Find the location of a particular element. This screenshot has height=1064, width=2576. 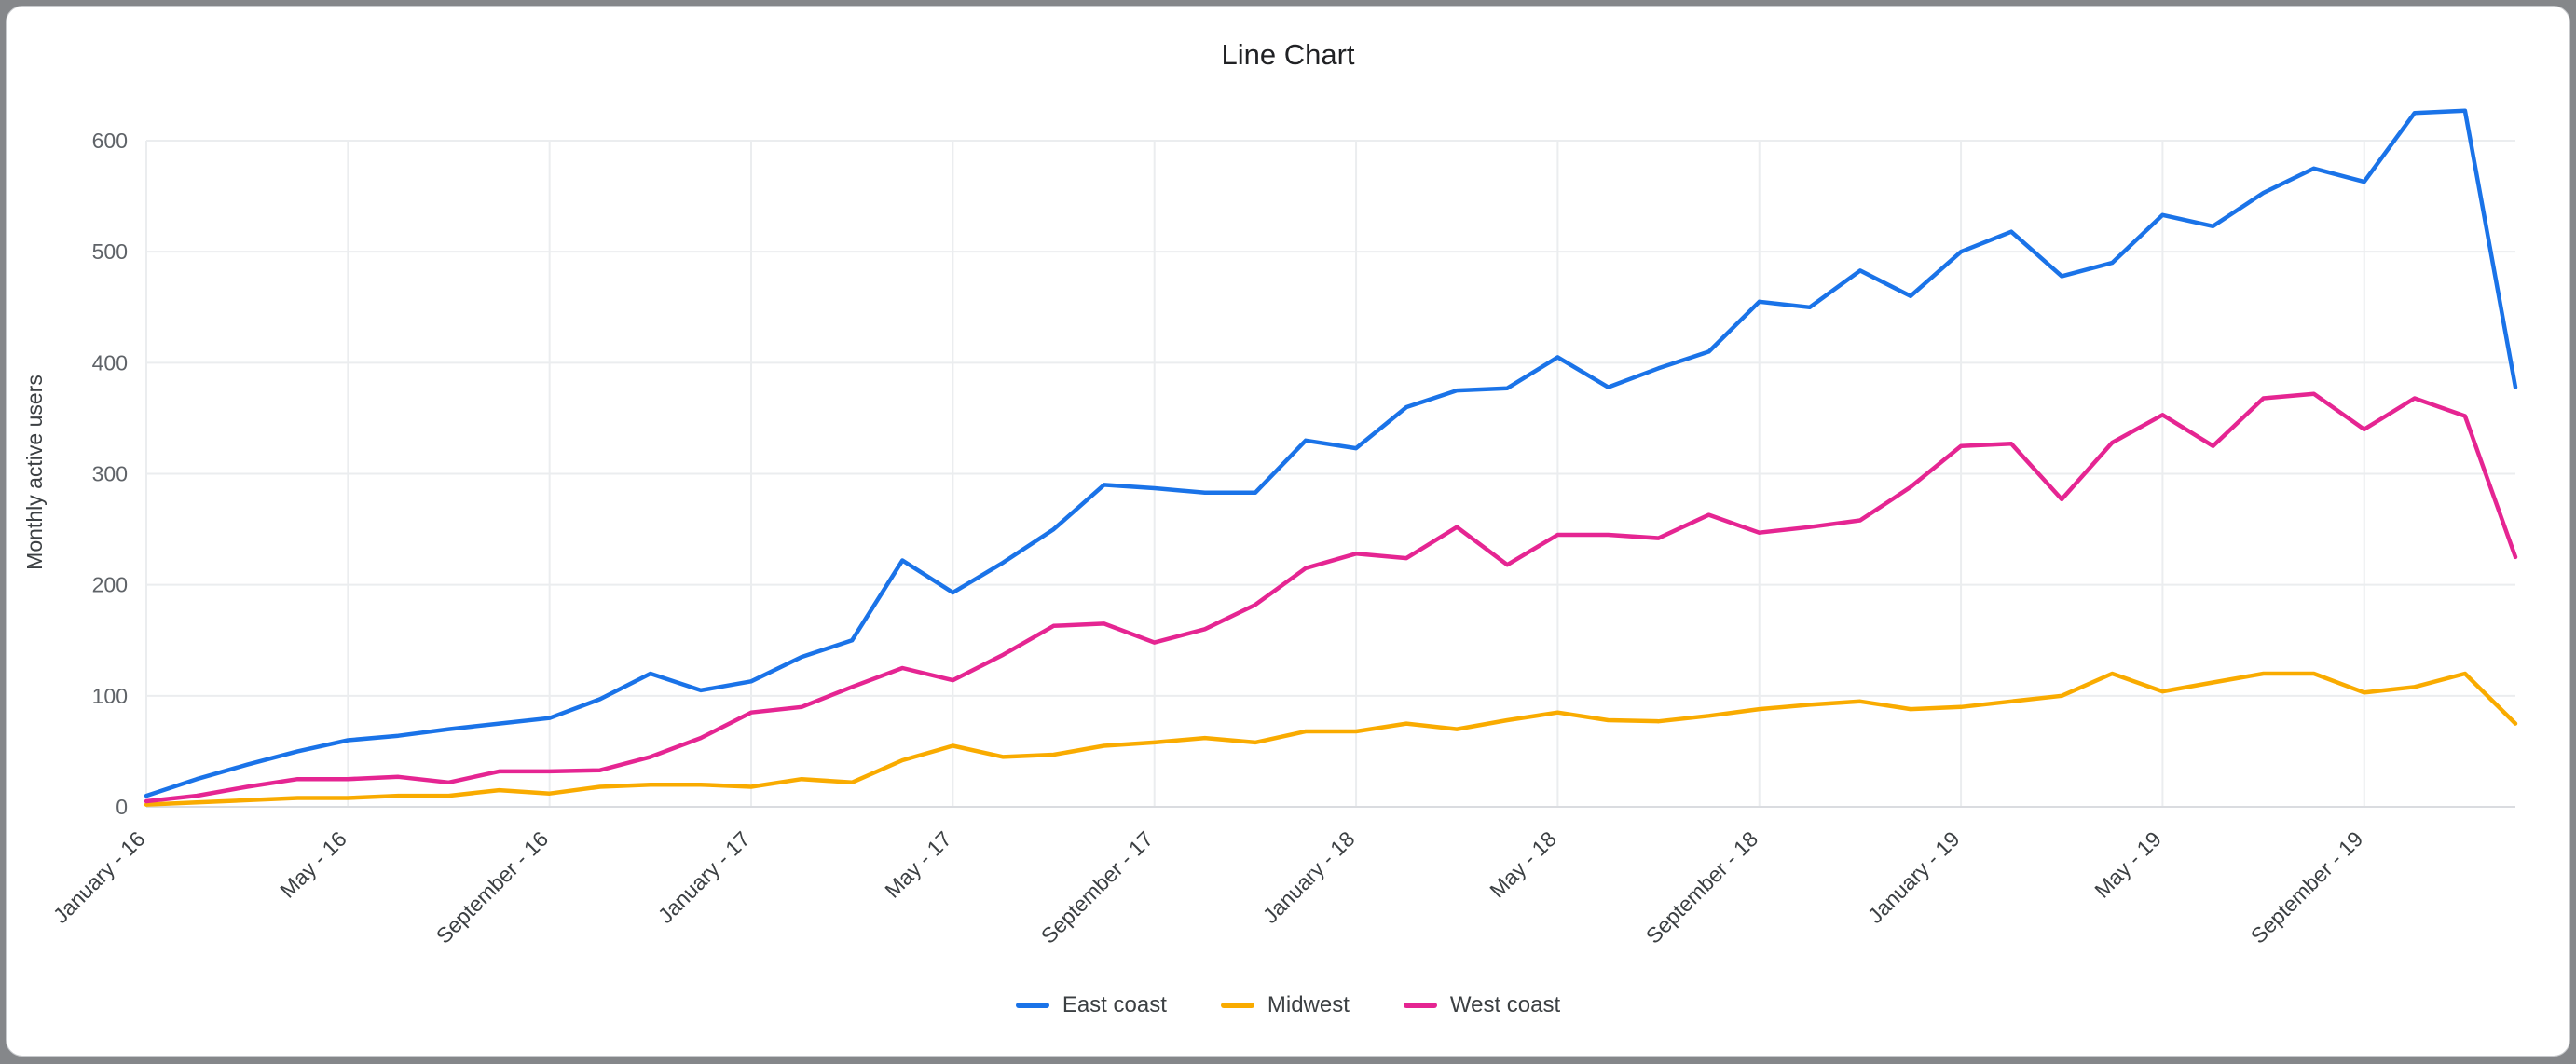

y-tick-label: 300 is located at coordinates (110, 474).